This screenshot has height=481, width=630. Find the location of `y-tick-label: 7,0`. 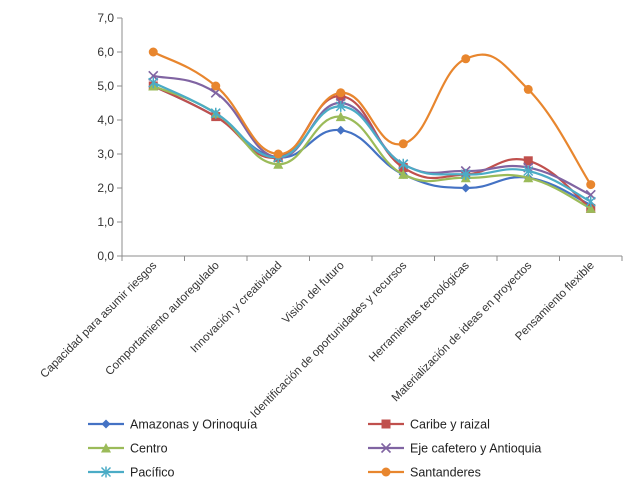

y-tick-label: 7,0 is located at coordinates (105, 18).